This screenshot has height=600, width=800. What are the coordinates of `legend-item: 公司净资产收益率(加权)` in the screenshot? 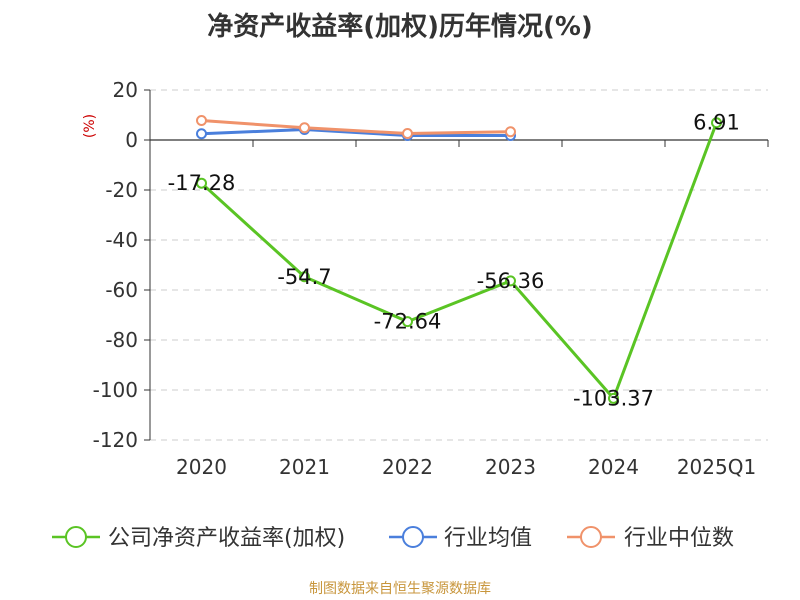 It's located at (198, 538).